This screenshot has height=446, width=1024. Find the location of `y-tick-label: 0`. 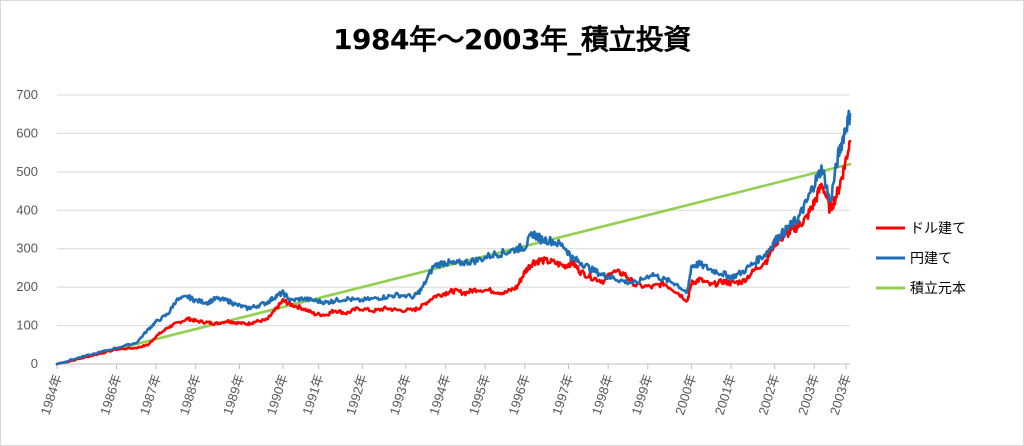

y-tick-label: 0 is located at coordinates (34, 363).